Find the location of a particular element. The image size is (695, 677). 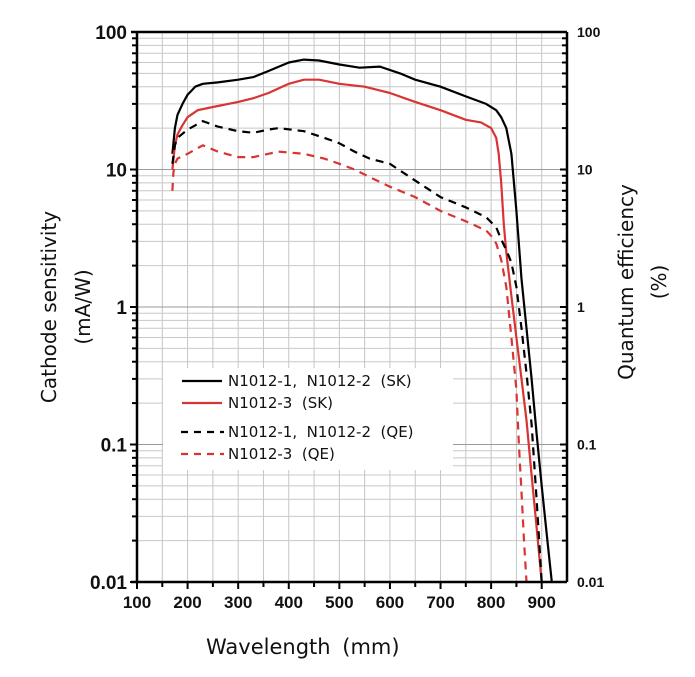

x-tick-label: 500 is located at coordinates (339, 602).